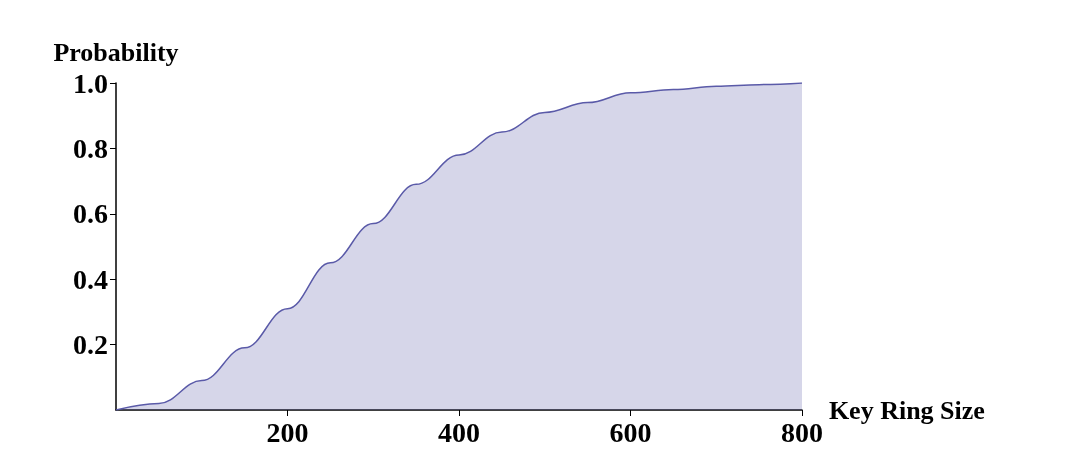  Describe the element at coordinates (90, 148) in the screenshot. I see `y-tick-label: 0.8` at that location.